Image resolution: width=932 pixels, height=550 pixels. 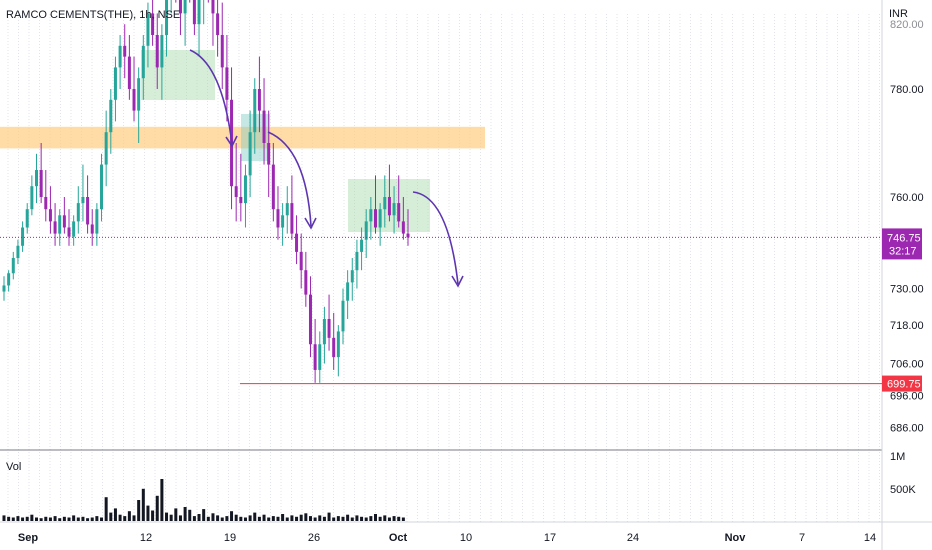 I want to click on price-tick-label: 780.00, so click(x=907, y=90).